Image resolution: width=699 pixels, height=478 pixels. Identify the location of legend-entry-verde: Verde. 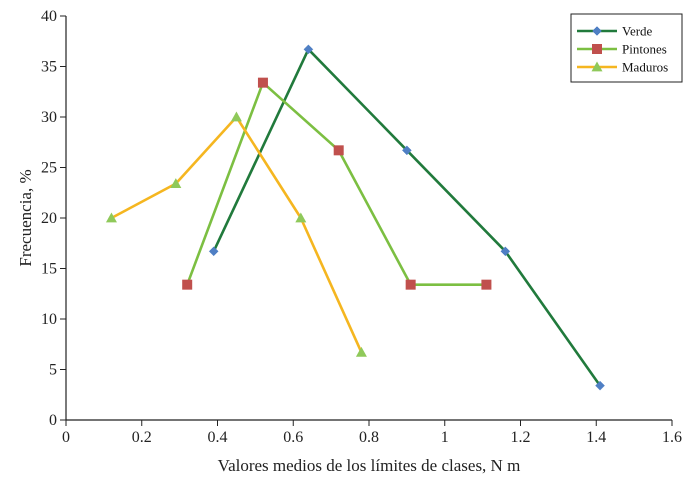
(615, 31).